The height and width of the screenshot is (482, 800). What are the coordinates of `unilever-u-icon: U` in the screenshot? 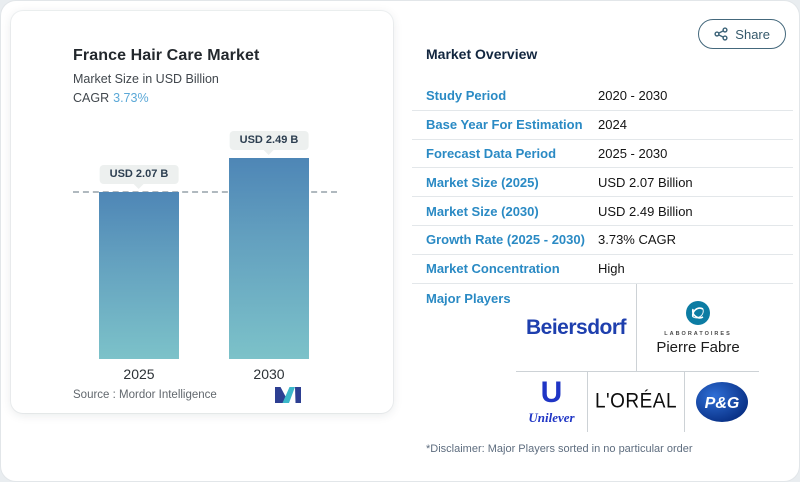 It's located at (551, 392).